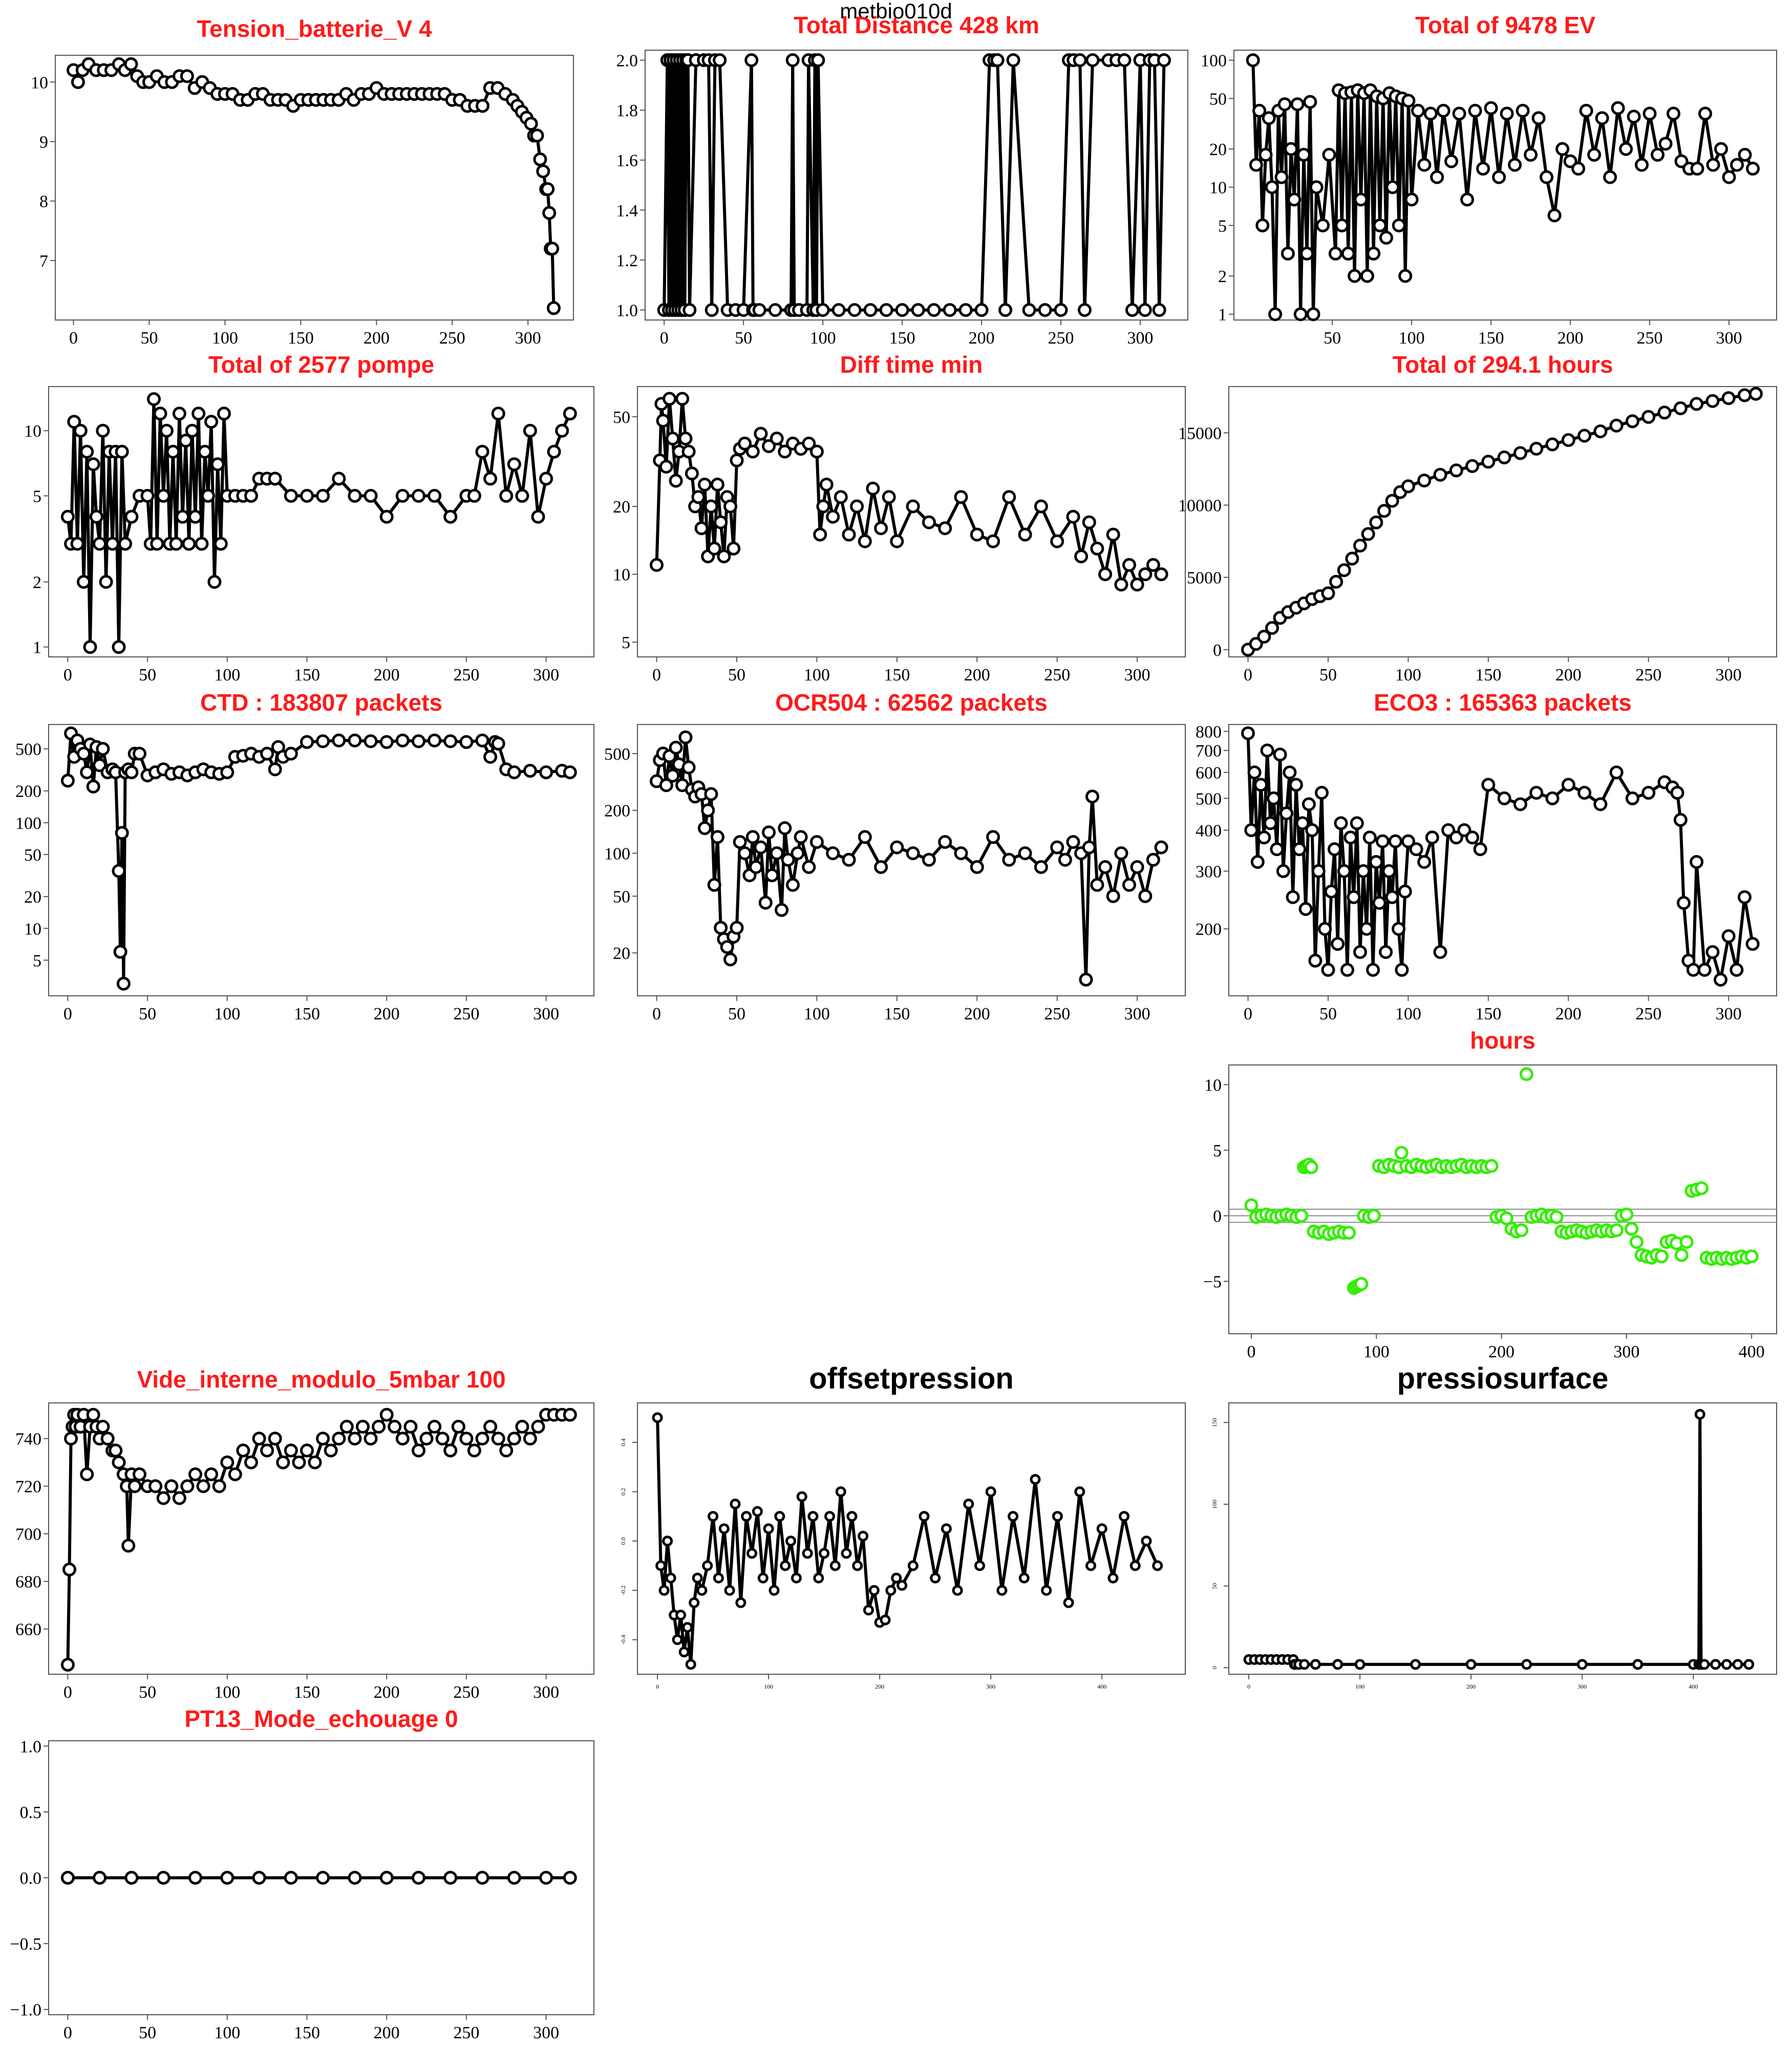 The width and height of the screenshot is (1792, 2048). Describe the element at coordinates (466, 1692) in the screenshot. I see `x-tick-label: 250` at that location.